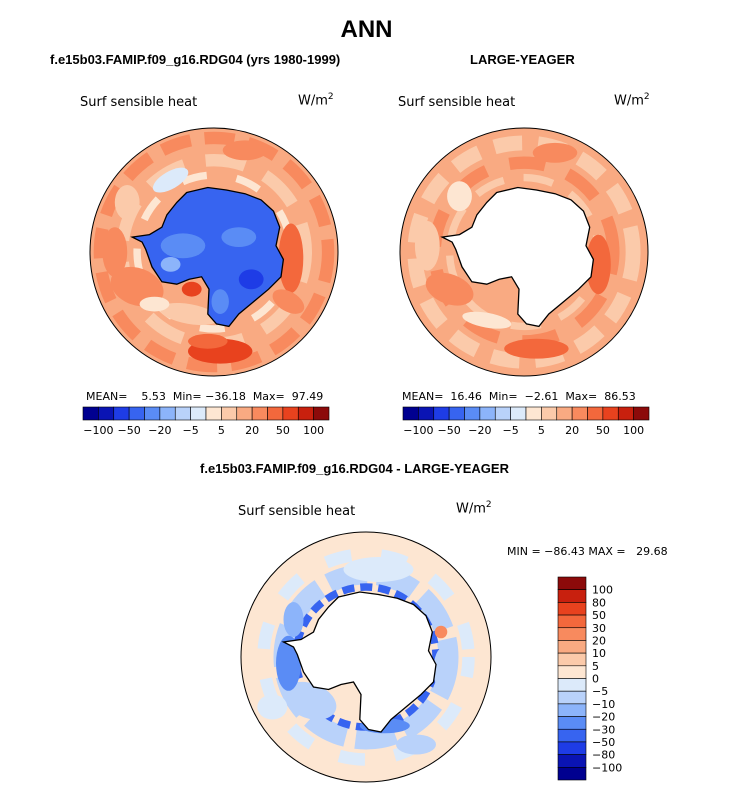 The image size is (733, 789). What do you see at coordinates (139, 102) in the screenshot?
I see `panel1-variable-label: Surf sensible heat` at bounding box center [139, 102].